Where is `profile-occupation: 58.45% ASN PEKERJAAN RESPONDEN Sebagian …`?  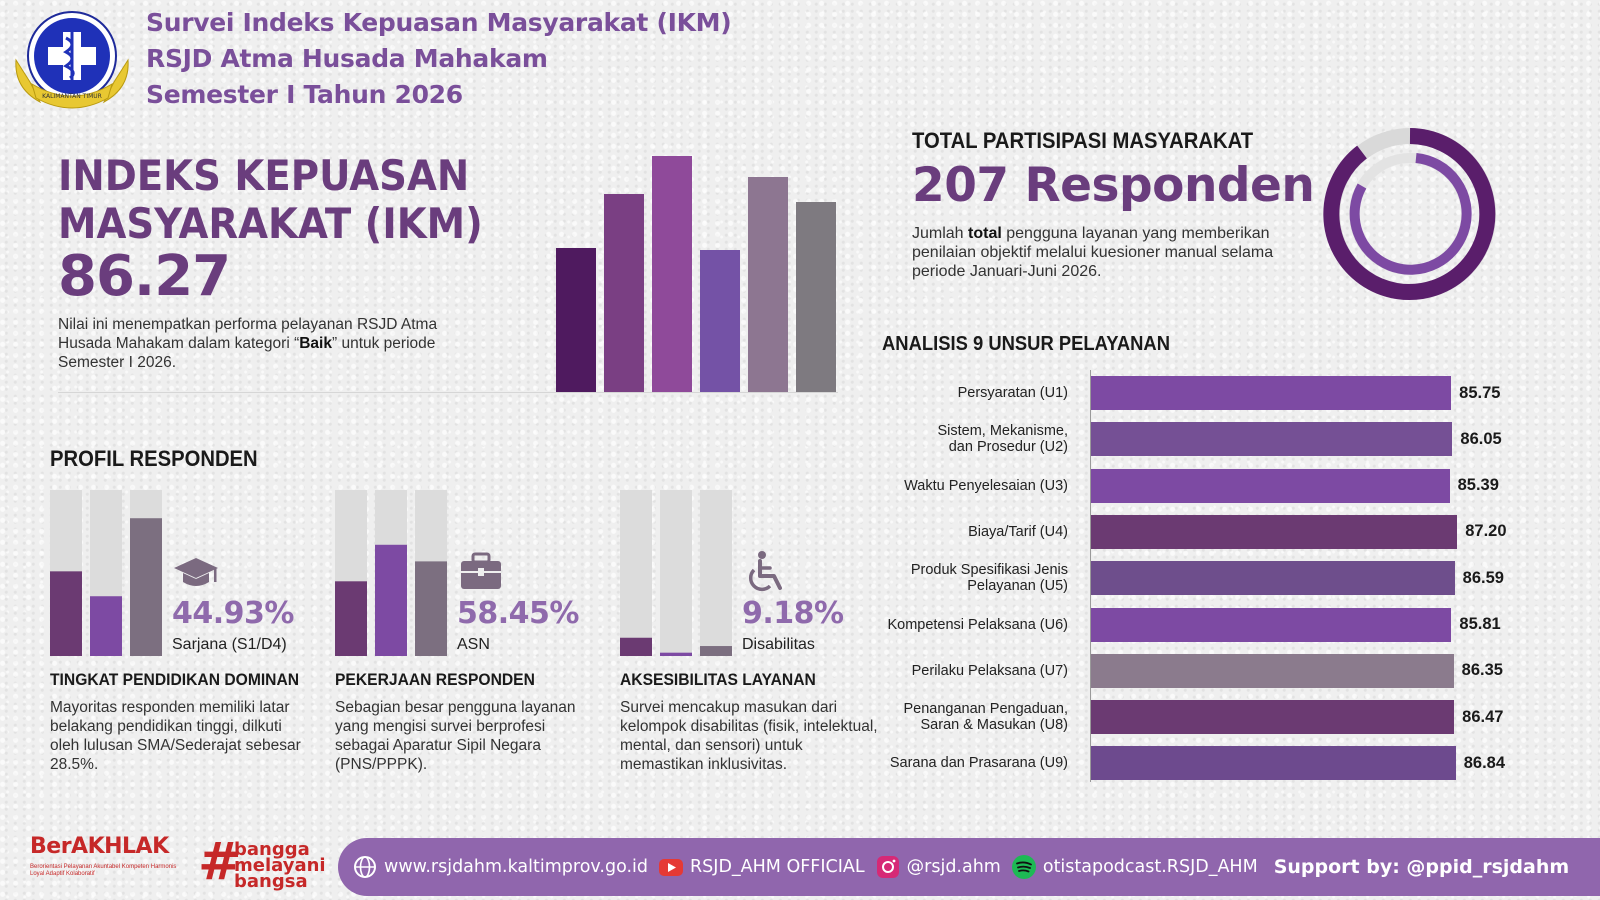
profile-occupation: 58.45% ASN PEKERJAAN RESPONDEN Sebagian … is located at coordinates (470, 640).